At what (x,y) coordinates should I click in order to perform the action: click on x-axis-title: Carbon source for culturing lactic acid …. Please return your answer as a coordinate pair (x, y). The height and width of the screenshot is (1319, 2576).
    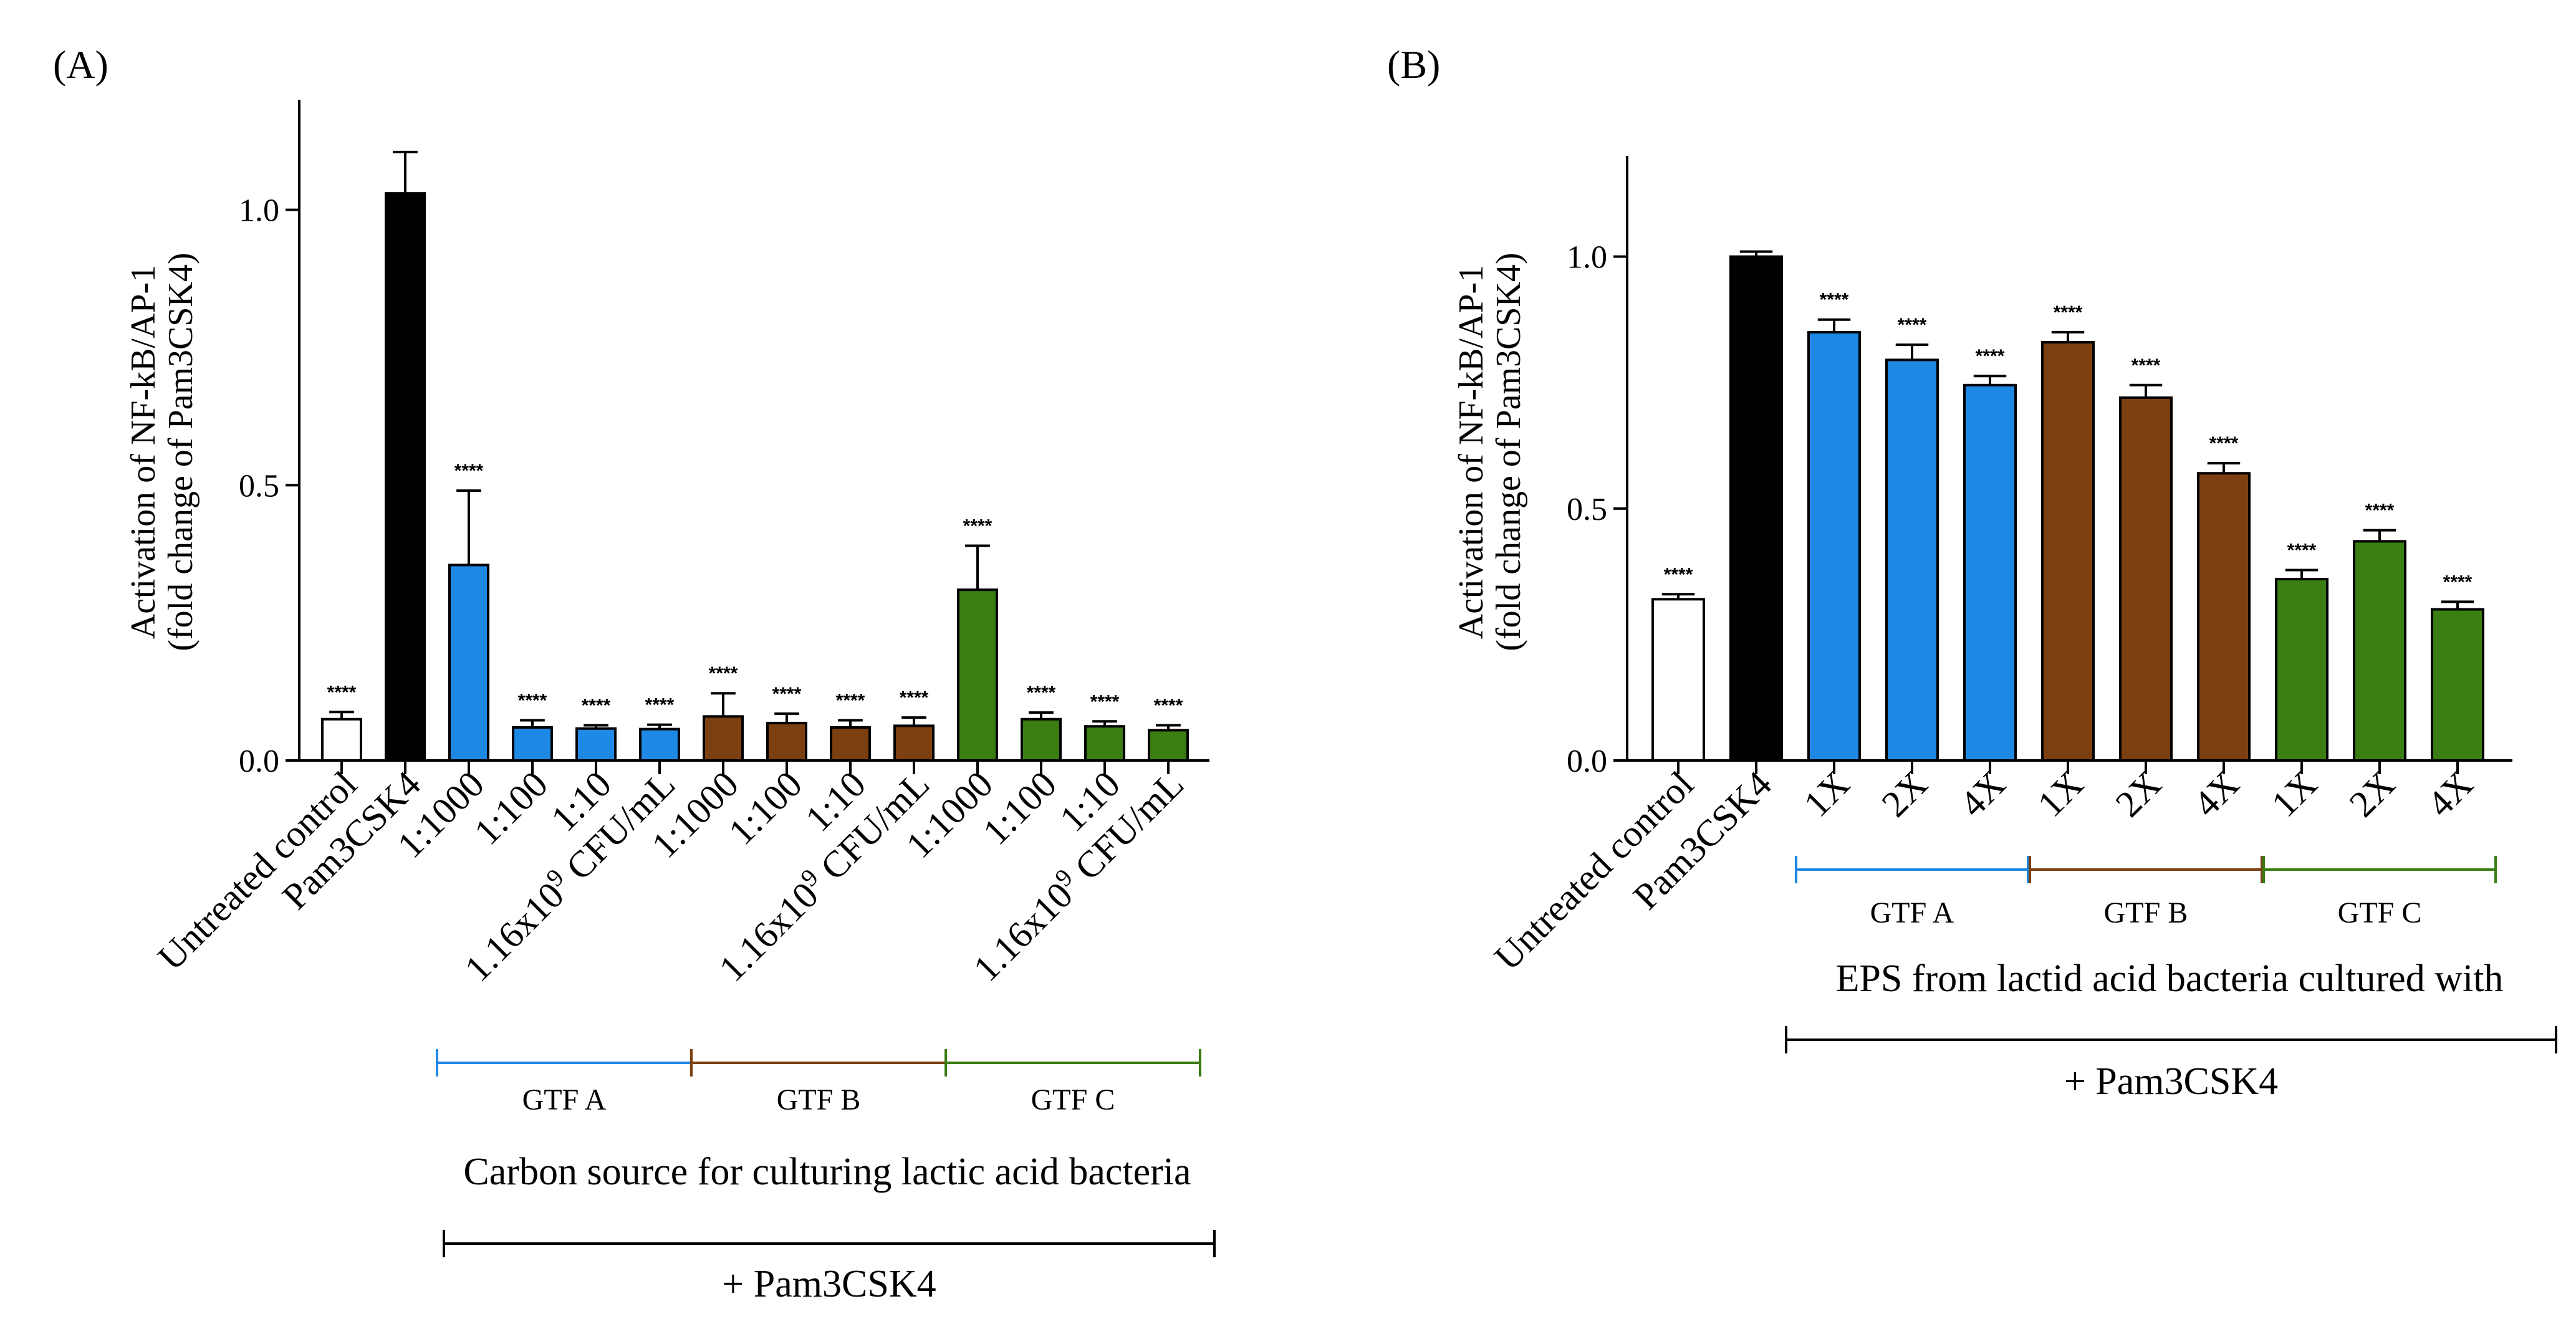
    Looking at the image, I should click on (827, 1172).